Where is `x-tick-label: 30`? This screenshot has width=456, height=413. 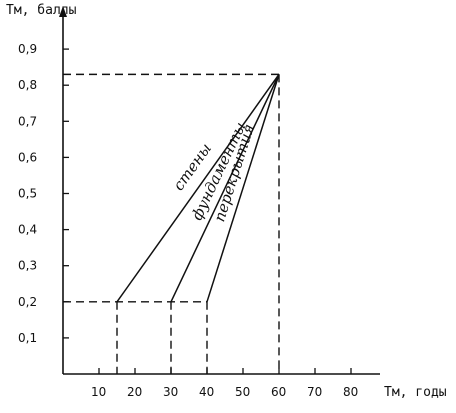
x-tick-label: 30 is located at coordinates (170, 392).